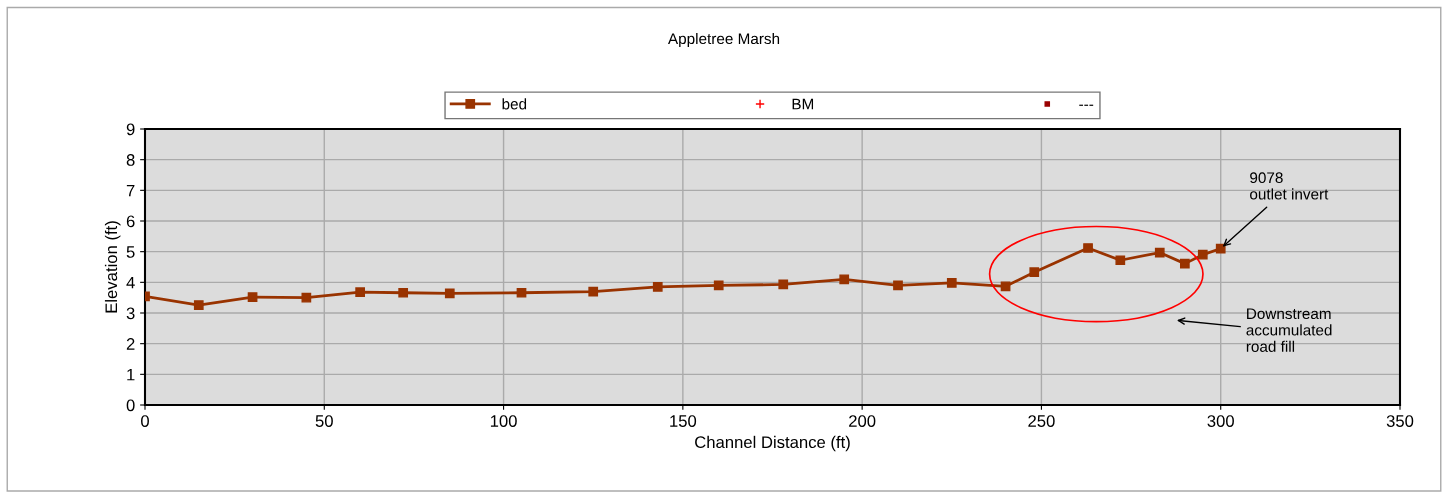  I want to click on x-tick-label: 300, so click(1220, 421).